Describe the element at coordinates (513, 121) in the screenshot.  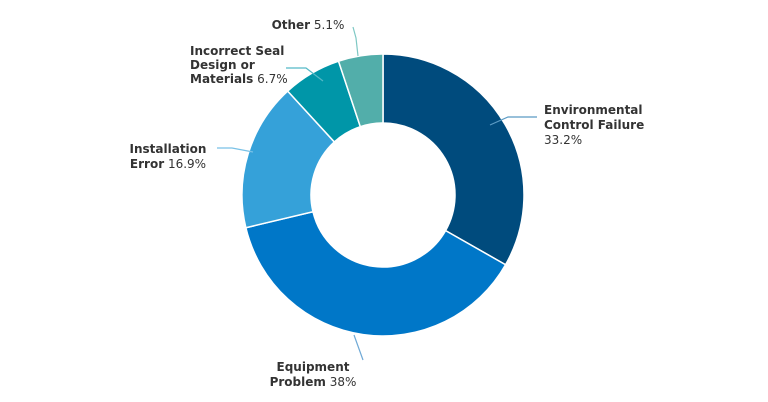
I see `leader-line-environmental-control-failure` at that location.